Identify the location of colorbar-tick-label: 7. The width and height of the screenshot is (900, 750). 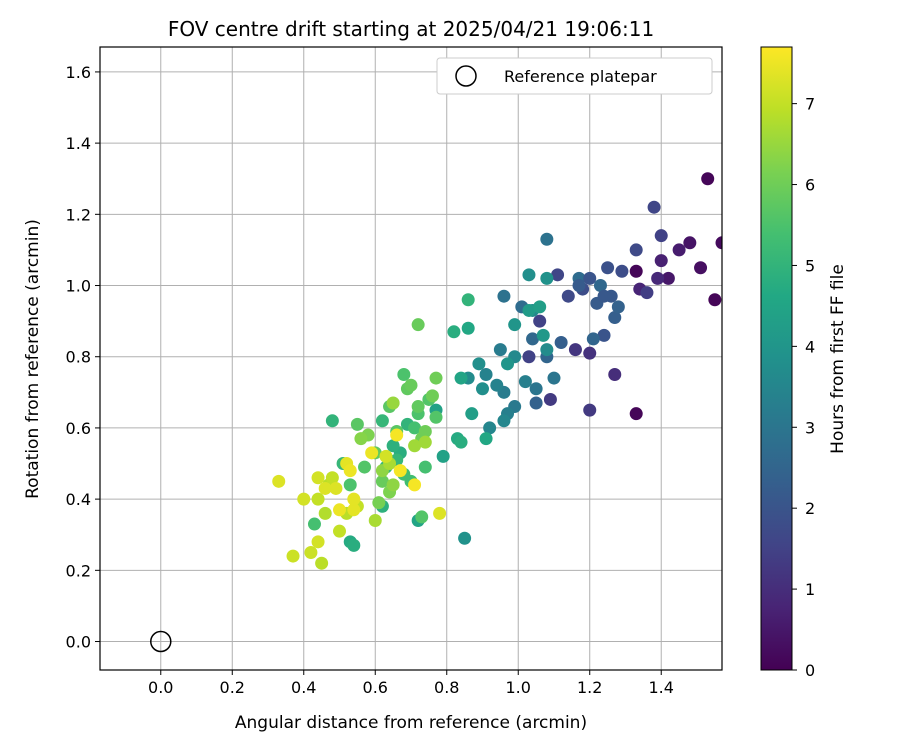
(810, 104).